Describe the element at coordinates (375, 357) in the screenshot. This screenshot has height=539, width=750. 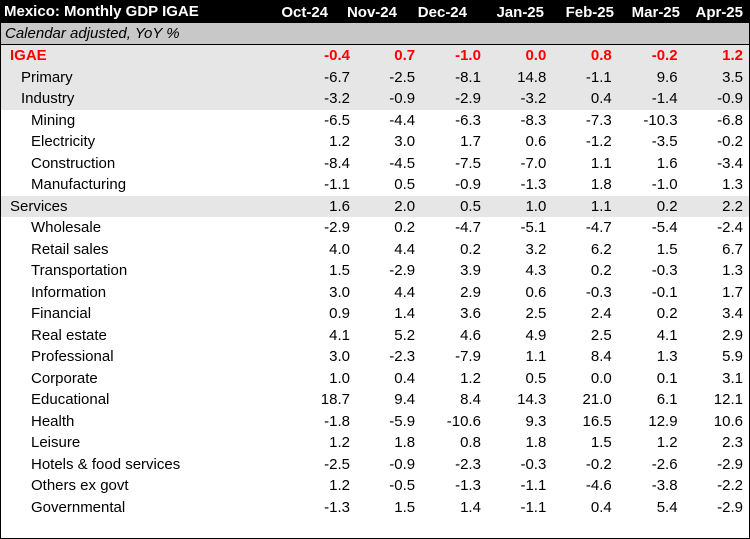
I see `table-row: Professional 3.0 -2.3 -7.9 1.1 8.4 1.3 5.9` at that location.